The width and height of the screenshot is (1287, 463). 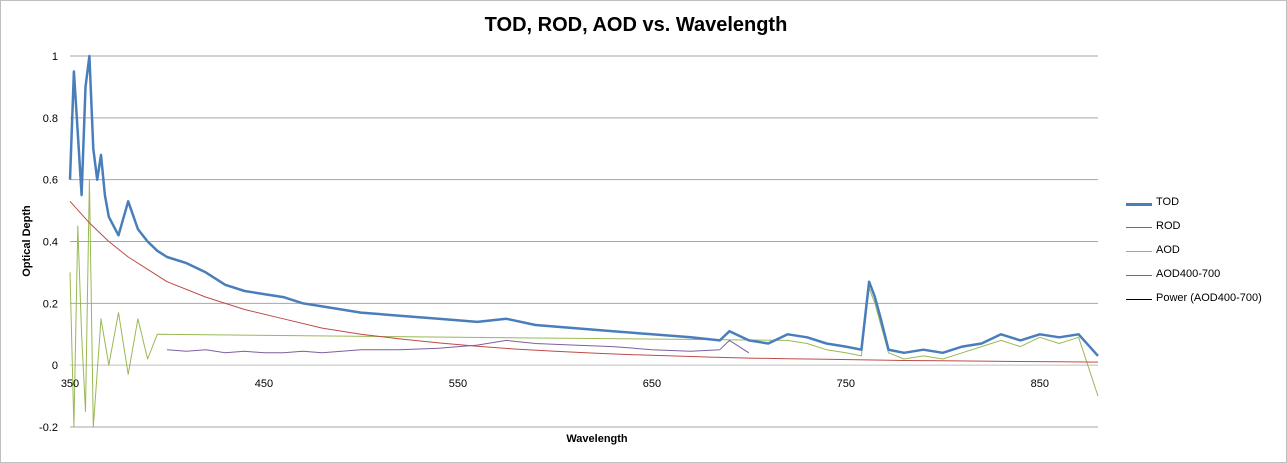 I want to click on legend-label: Power (AOD400-700), so click(x=1209, y=298).